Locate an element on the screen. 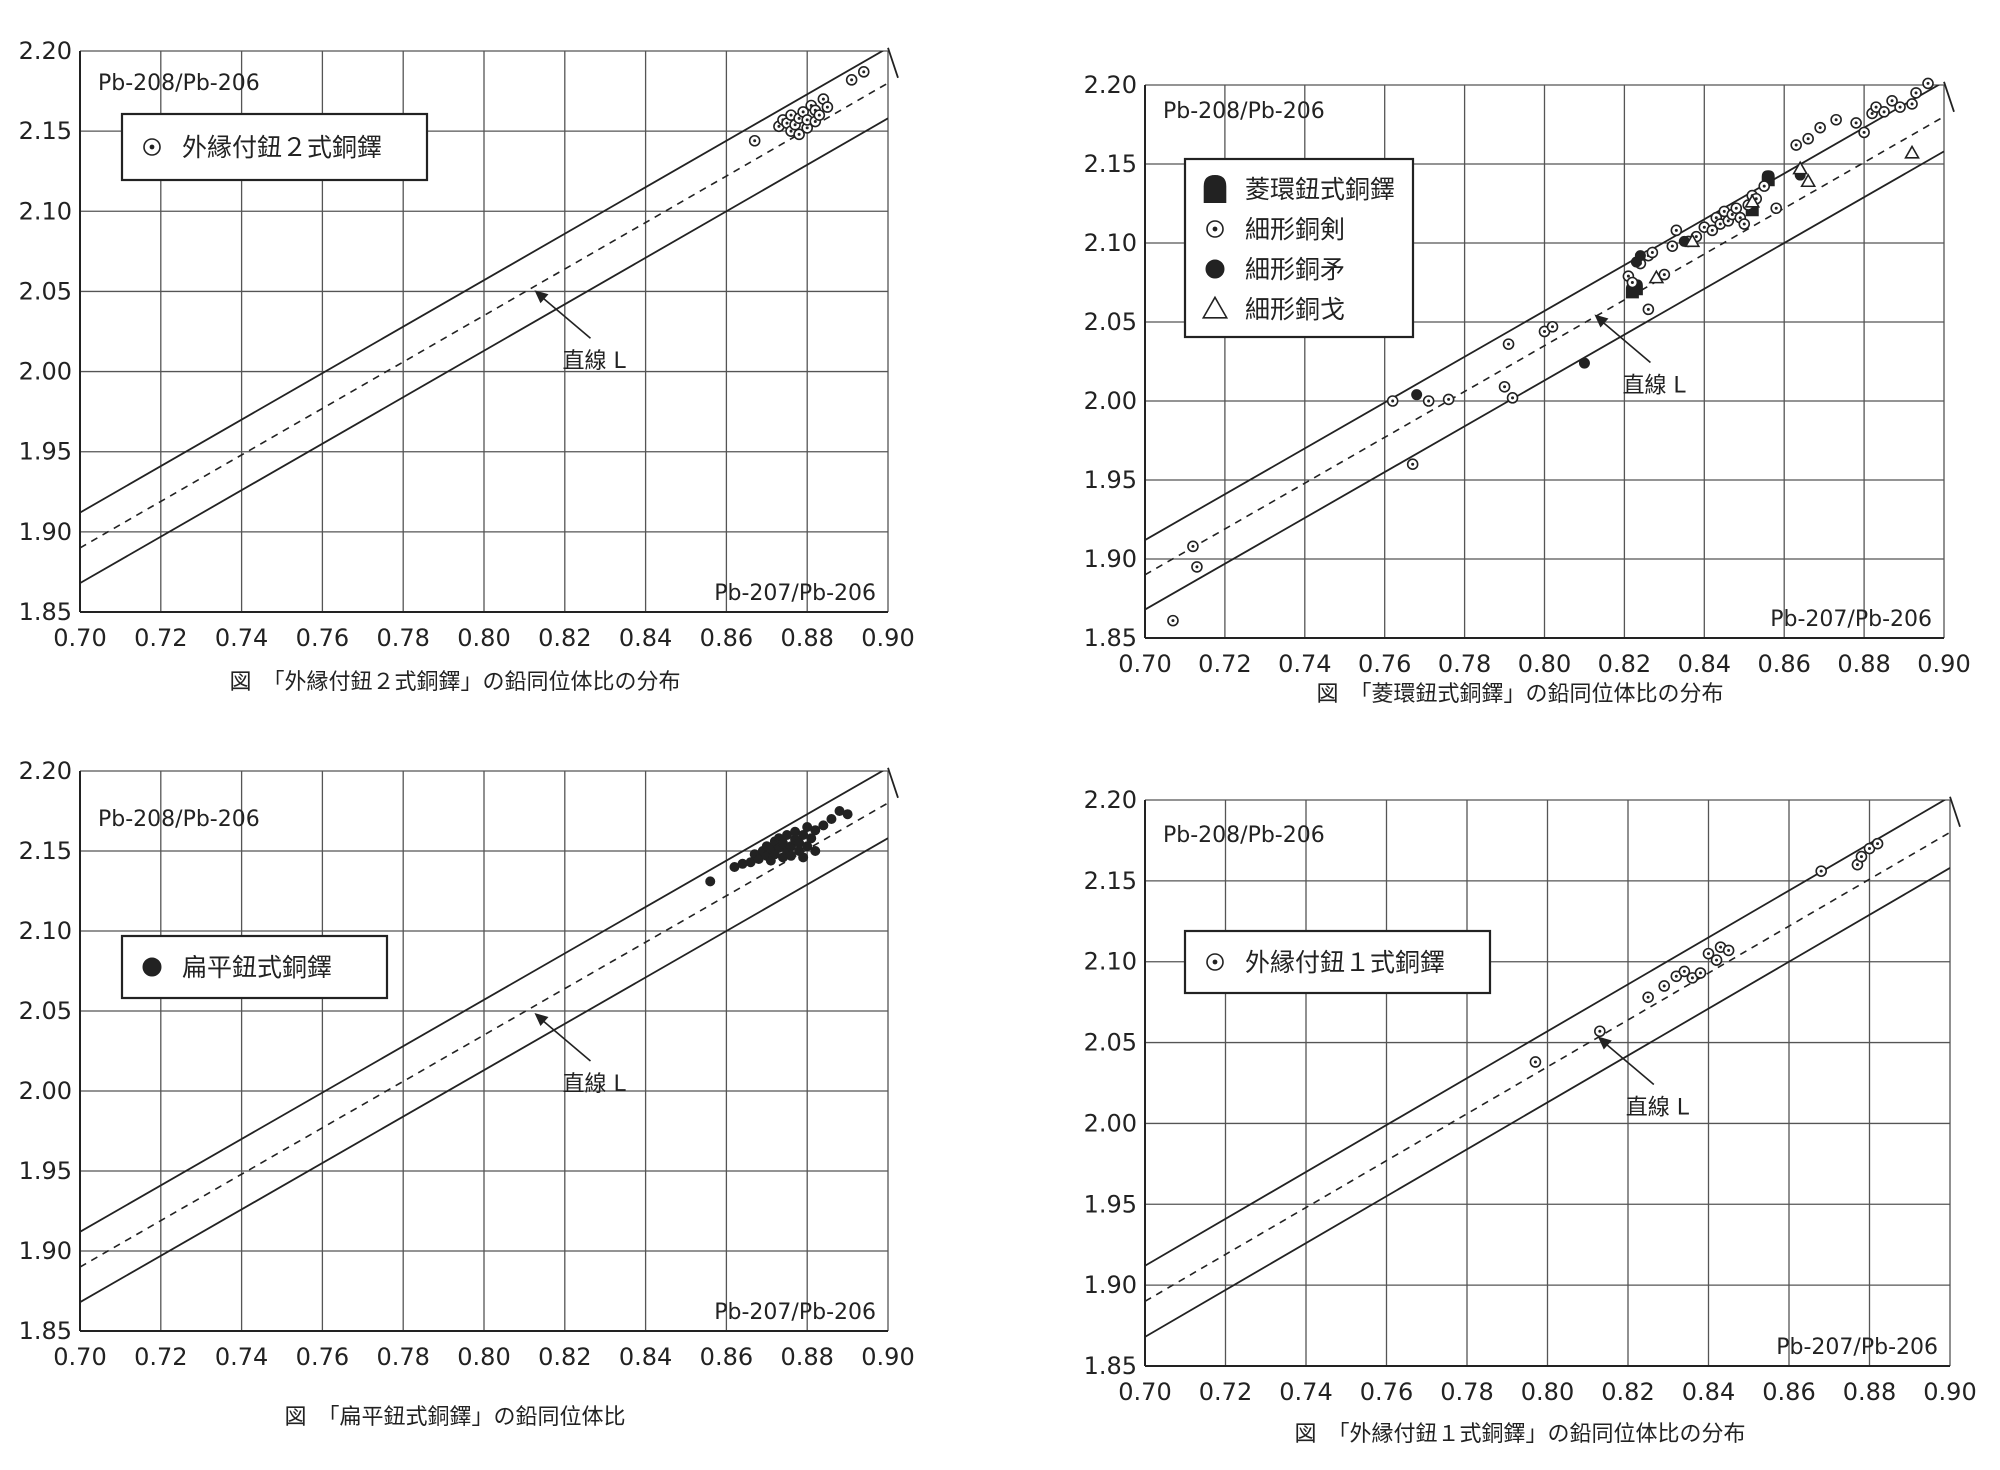 Image resolution: width=2000 pixels, height=1470 pixels. x-tick-label-1: 0.72 is located at coordinates (1225, 1392).